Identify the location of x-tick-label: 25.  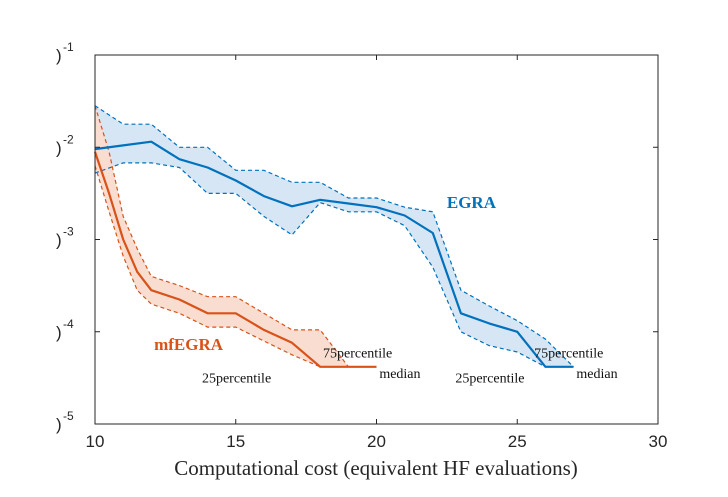
(517, 441).